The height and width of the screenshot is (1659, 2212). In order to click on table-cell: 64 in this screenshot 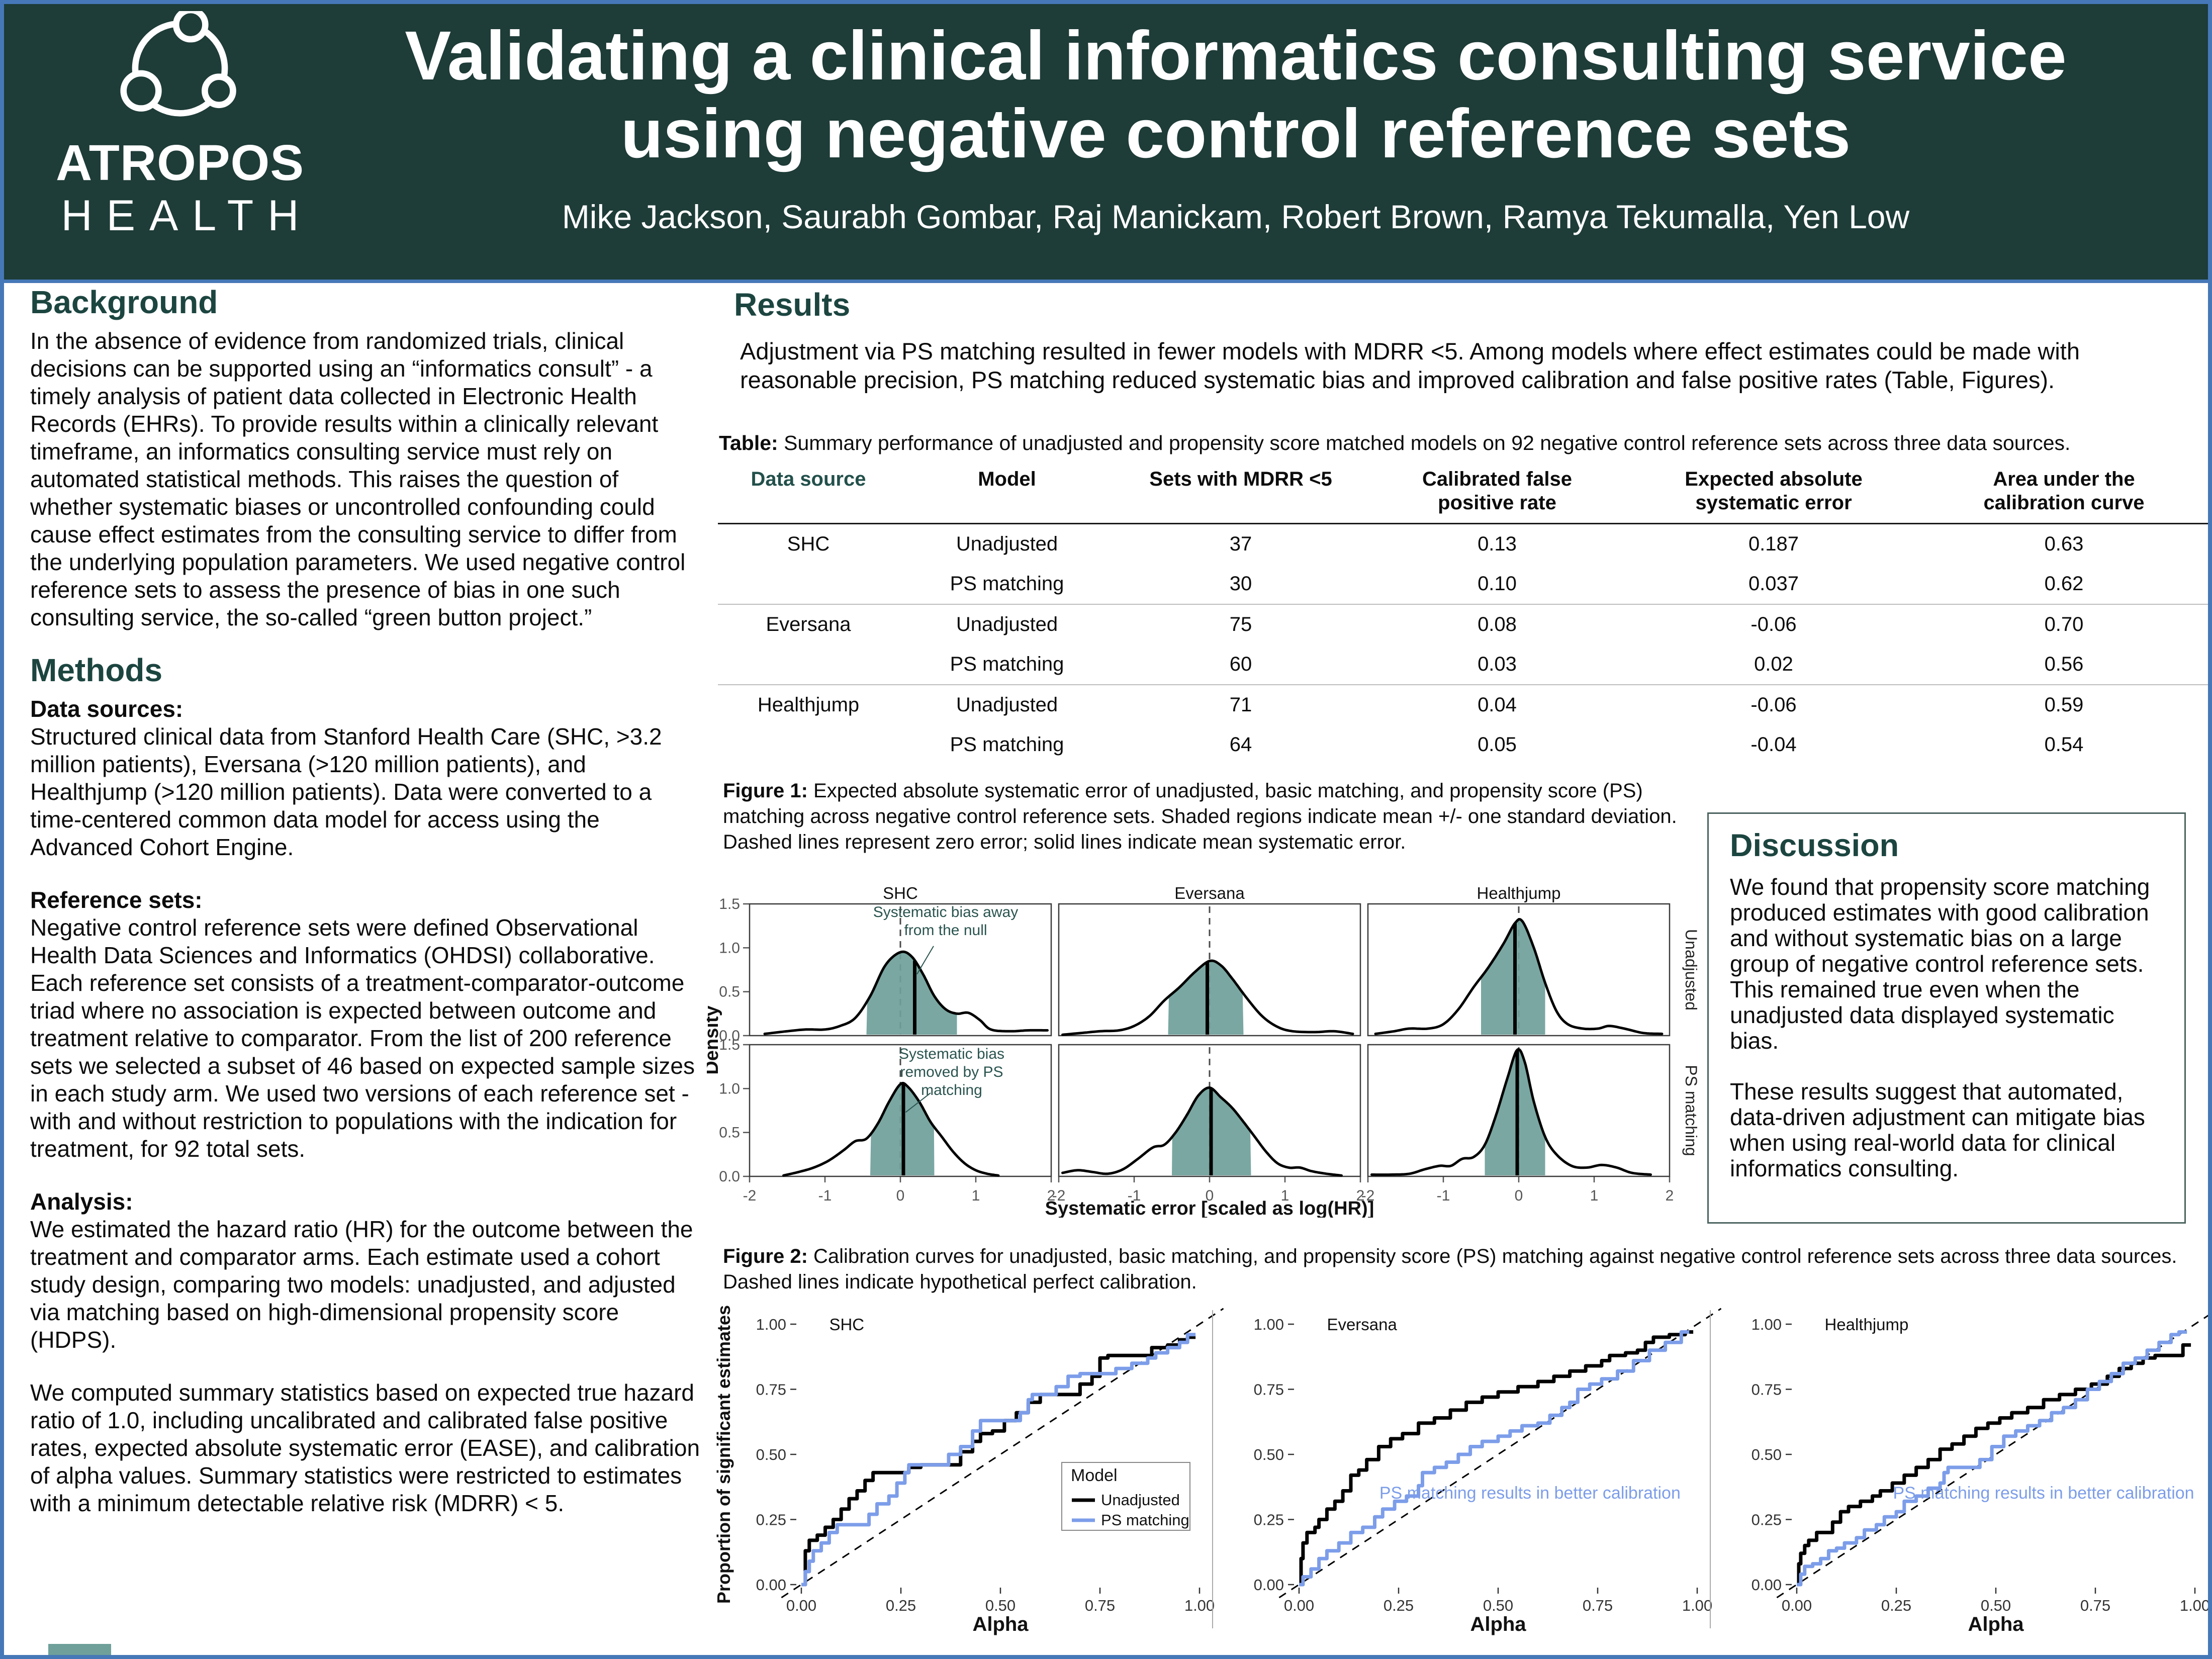, I will do `click(1240, 744)`.